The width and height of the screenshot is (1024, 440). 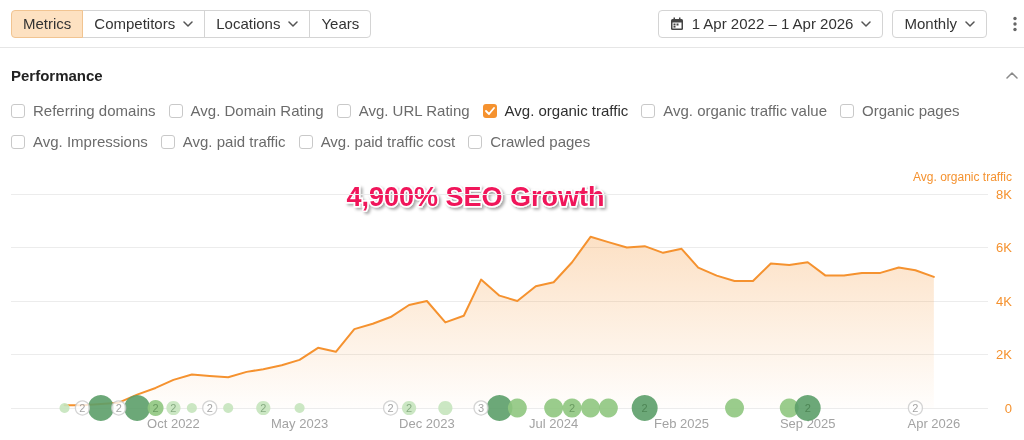 What do you see at coordinates (481, 408) in the screenshot?
I see `annotation: 3` at bounding box center [481, 408].